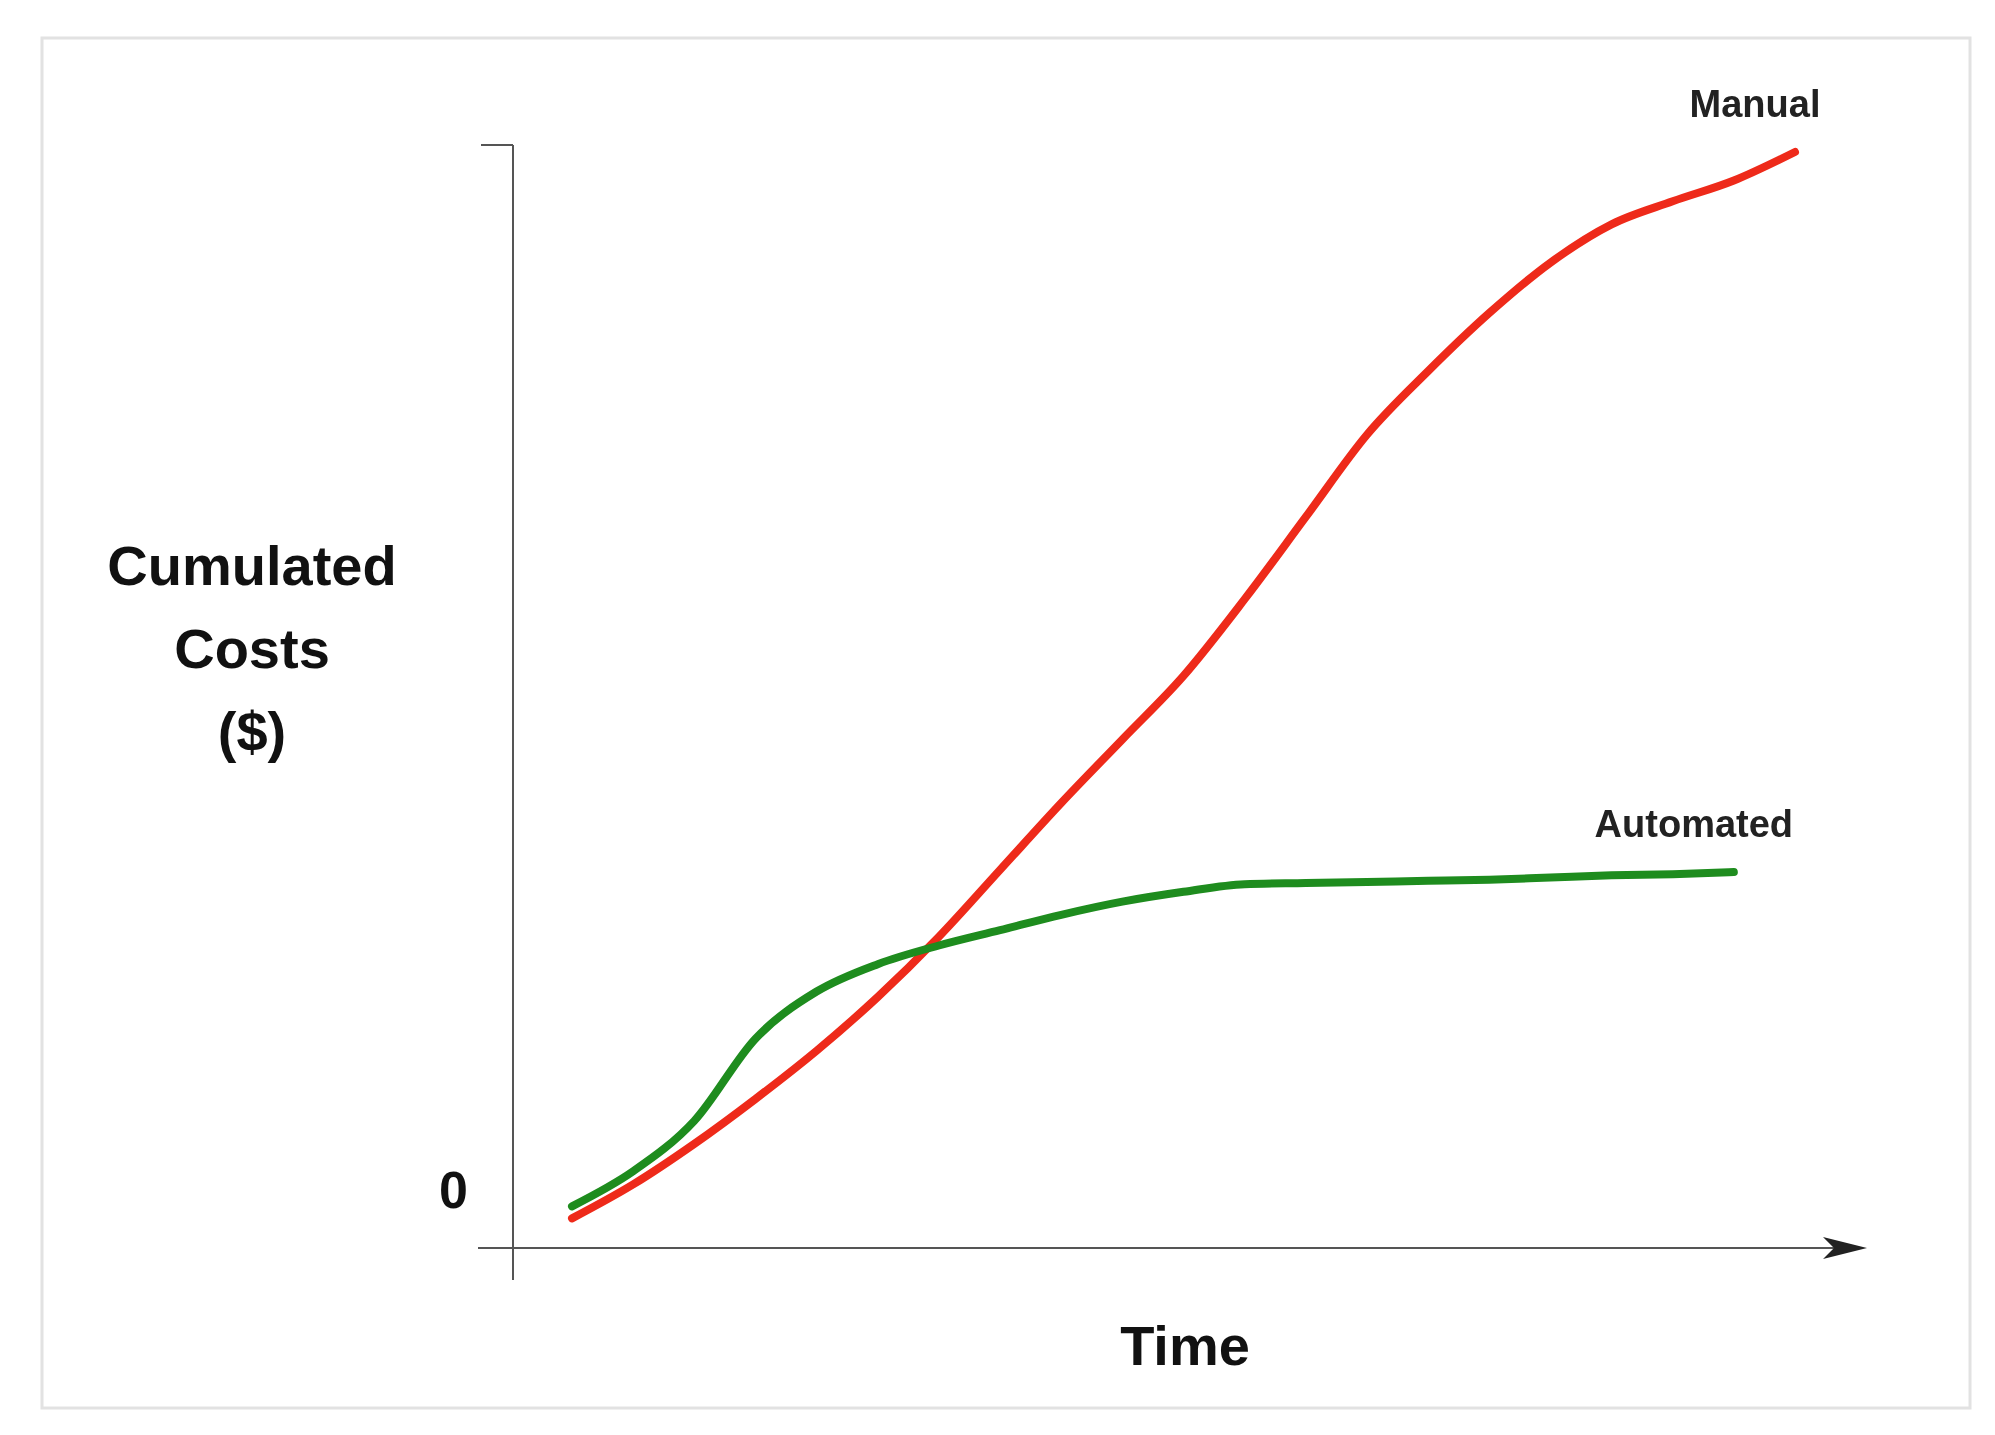 The width and height of the screenshot is (1995, 1435). What do you see at coordinates (1755, 104) in the screenshot?
I see `series-label: Manual` at bounding box center [1755, 104].